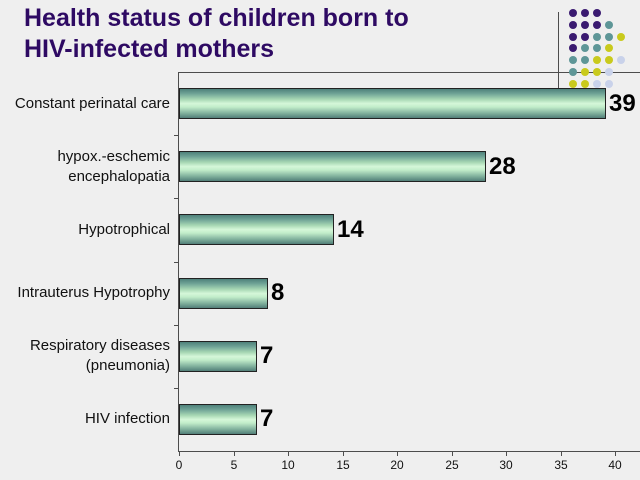 The width and height of the screenshot is (640, 480). What do you see at coordinates (502, 166) in the screenshot?
I see `value-label: 28` at bounding box center [502, 166].